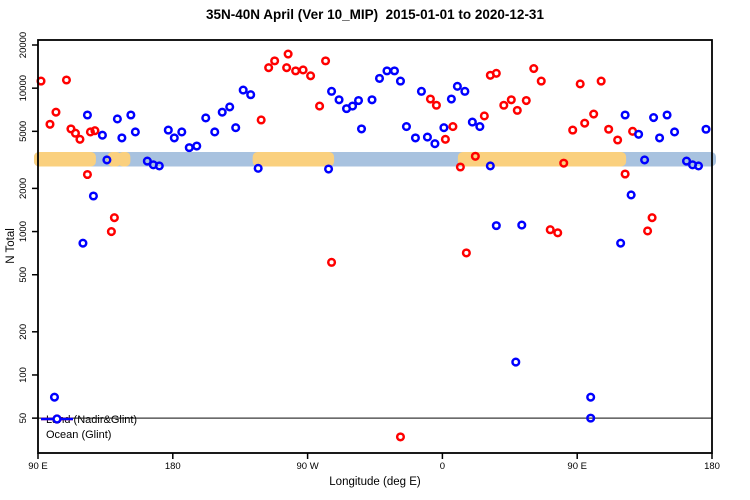 This screenshot has height=500, width=750. I want to click on x-tick-label: 180, so click(173, 466).